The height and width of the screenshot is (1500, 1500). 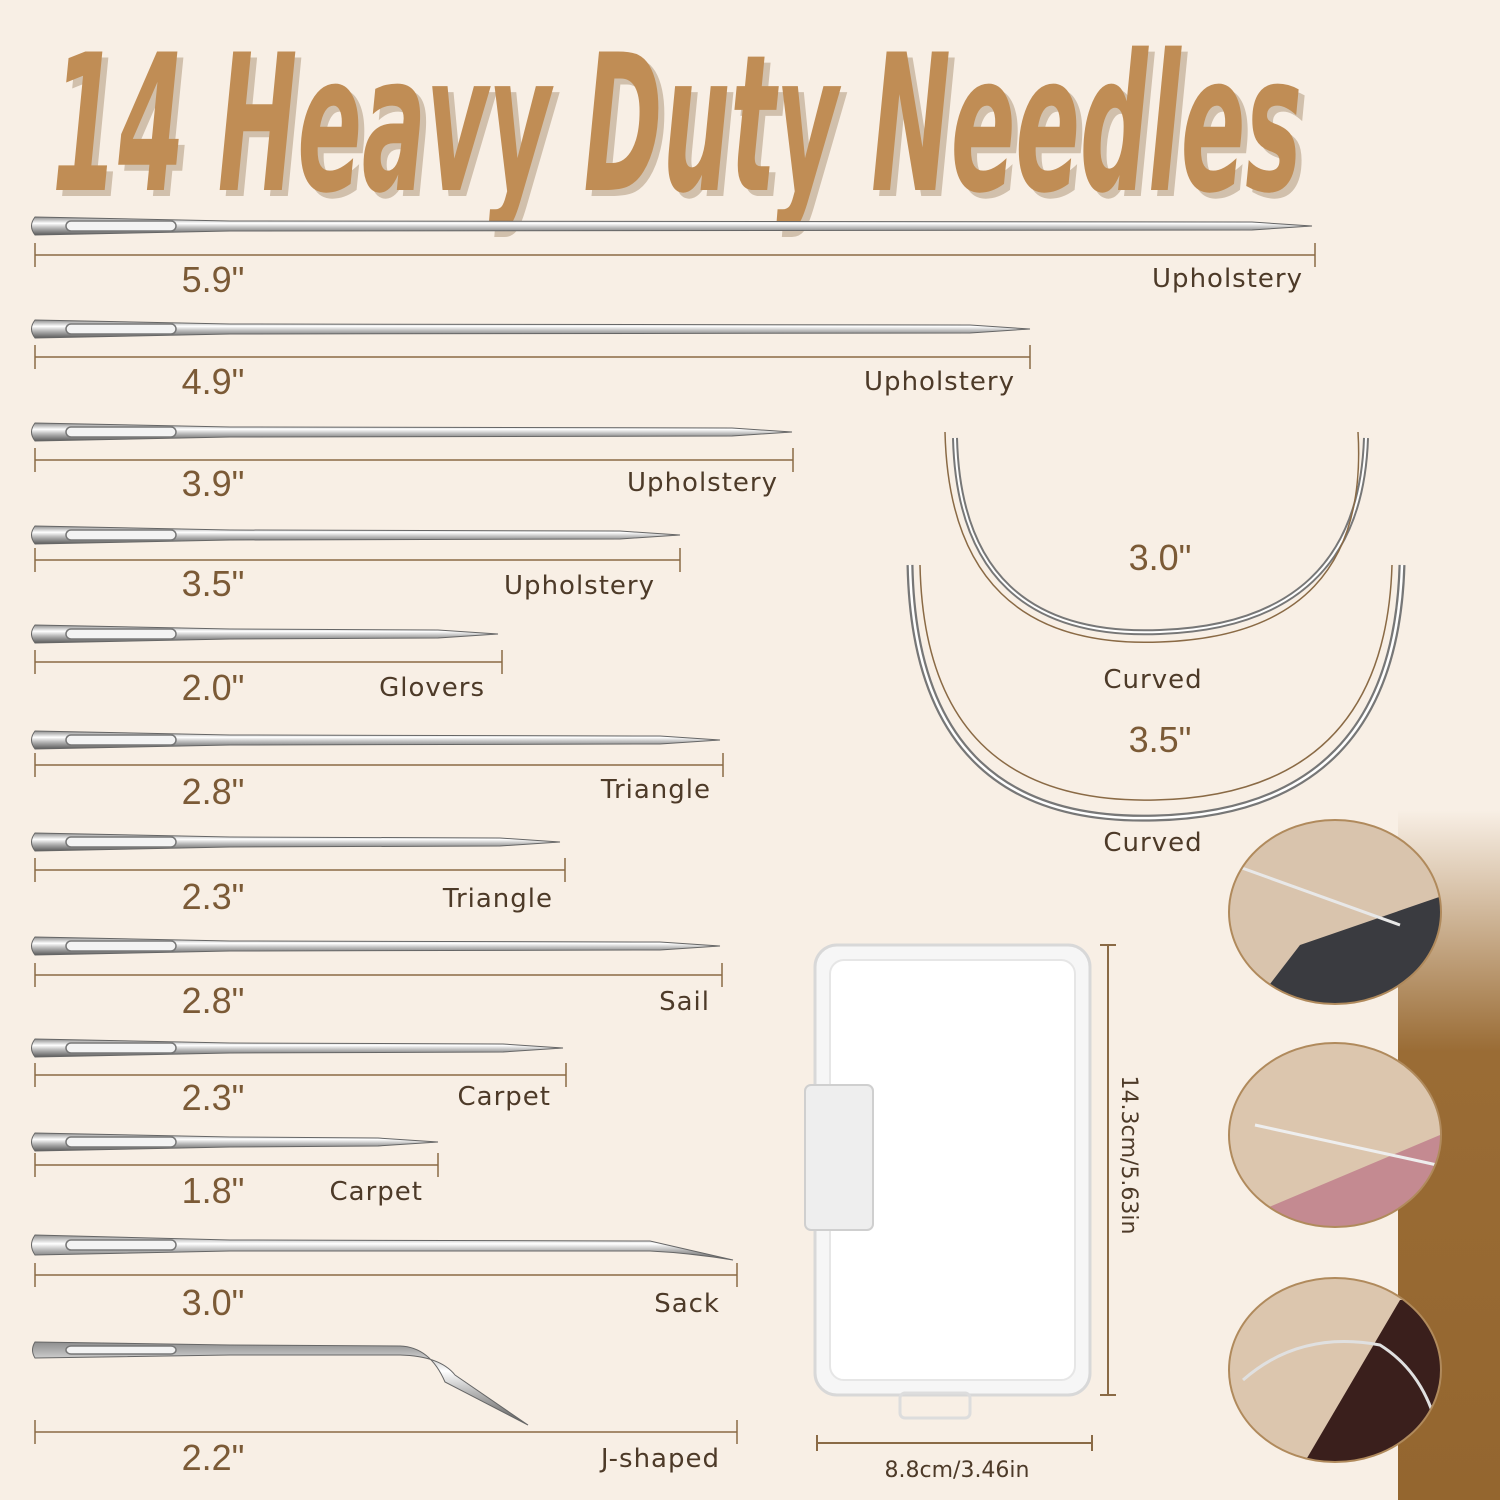 I want to click on needle-type: Sack, so click(x=687, y=1304).